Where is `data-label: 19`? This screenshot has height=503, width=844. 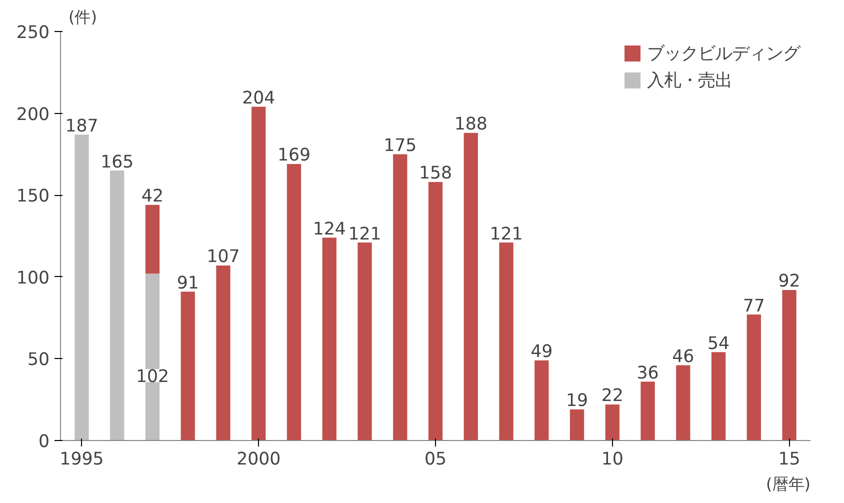
data-label: 19 is located at coordinates (577, 401).